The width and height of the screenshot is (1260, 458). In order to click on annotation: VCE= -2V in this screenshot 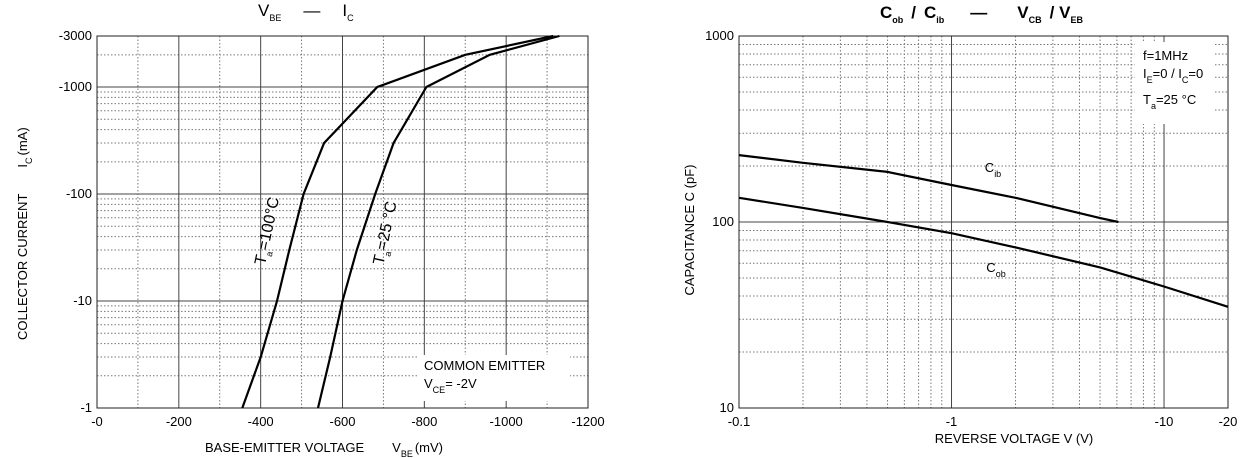, I will do `click(450, 385)`.